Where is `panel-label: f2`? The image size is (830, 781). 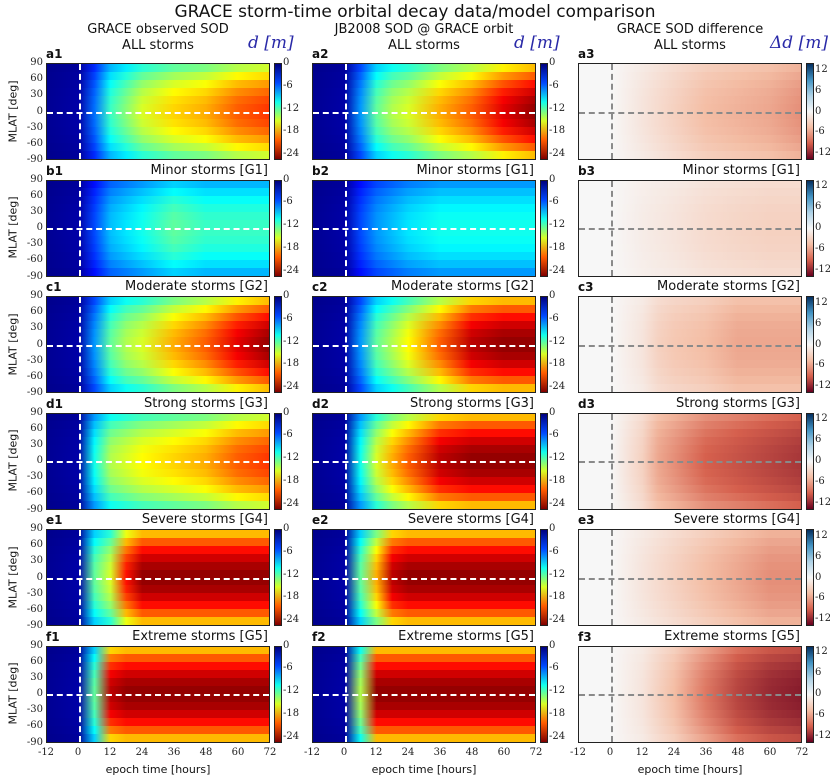 panel-label: f2 is located at coordinates (319, 636).